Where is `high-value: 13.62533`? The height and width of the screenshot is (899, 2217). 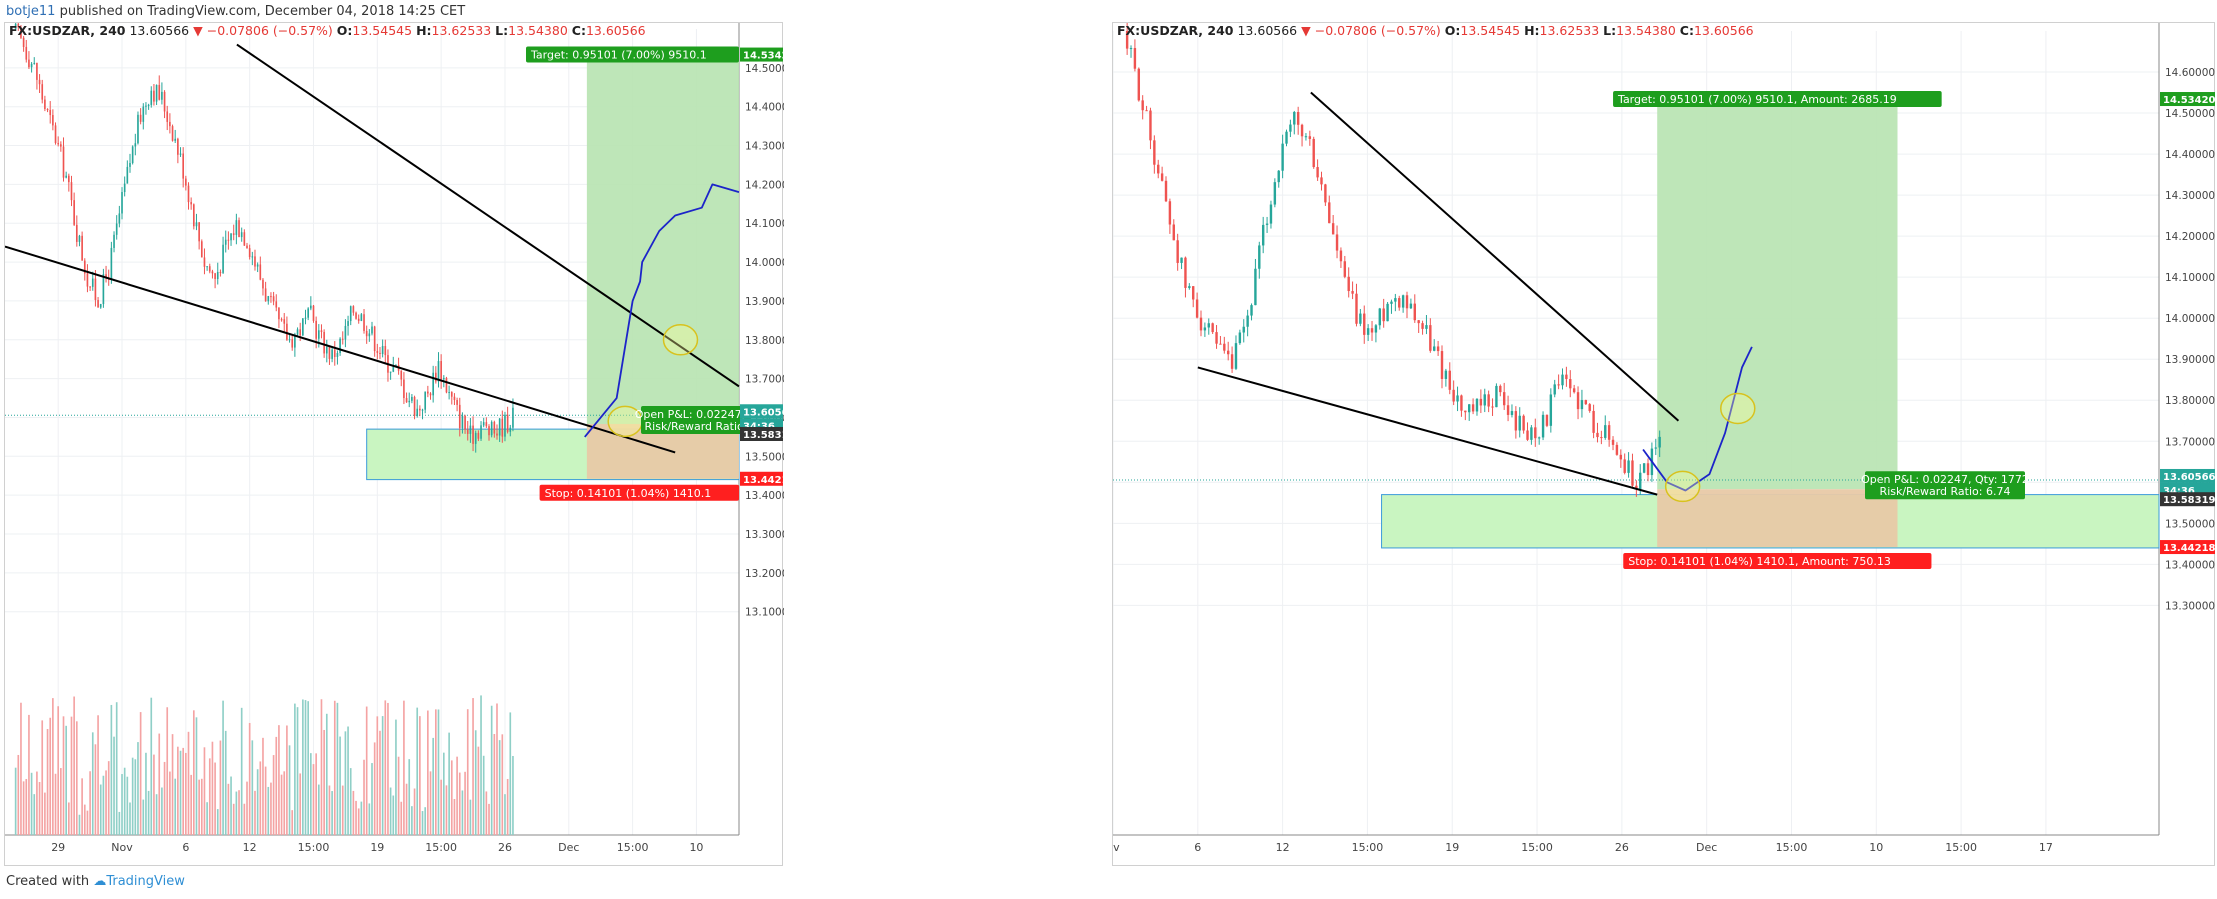 high-value: 13.62533 is located at coordinates (461, 30).